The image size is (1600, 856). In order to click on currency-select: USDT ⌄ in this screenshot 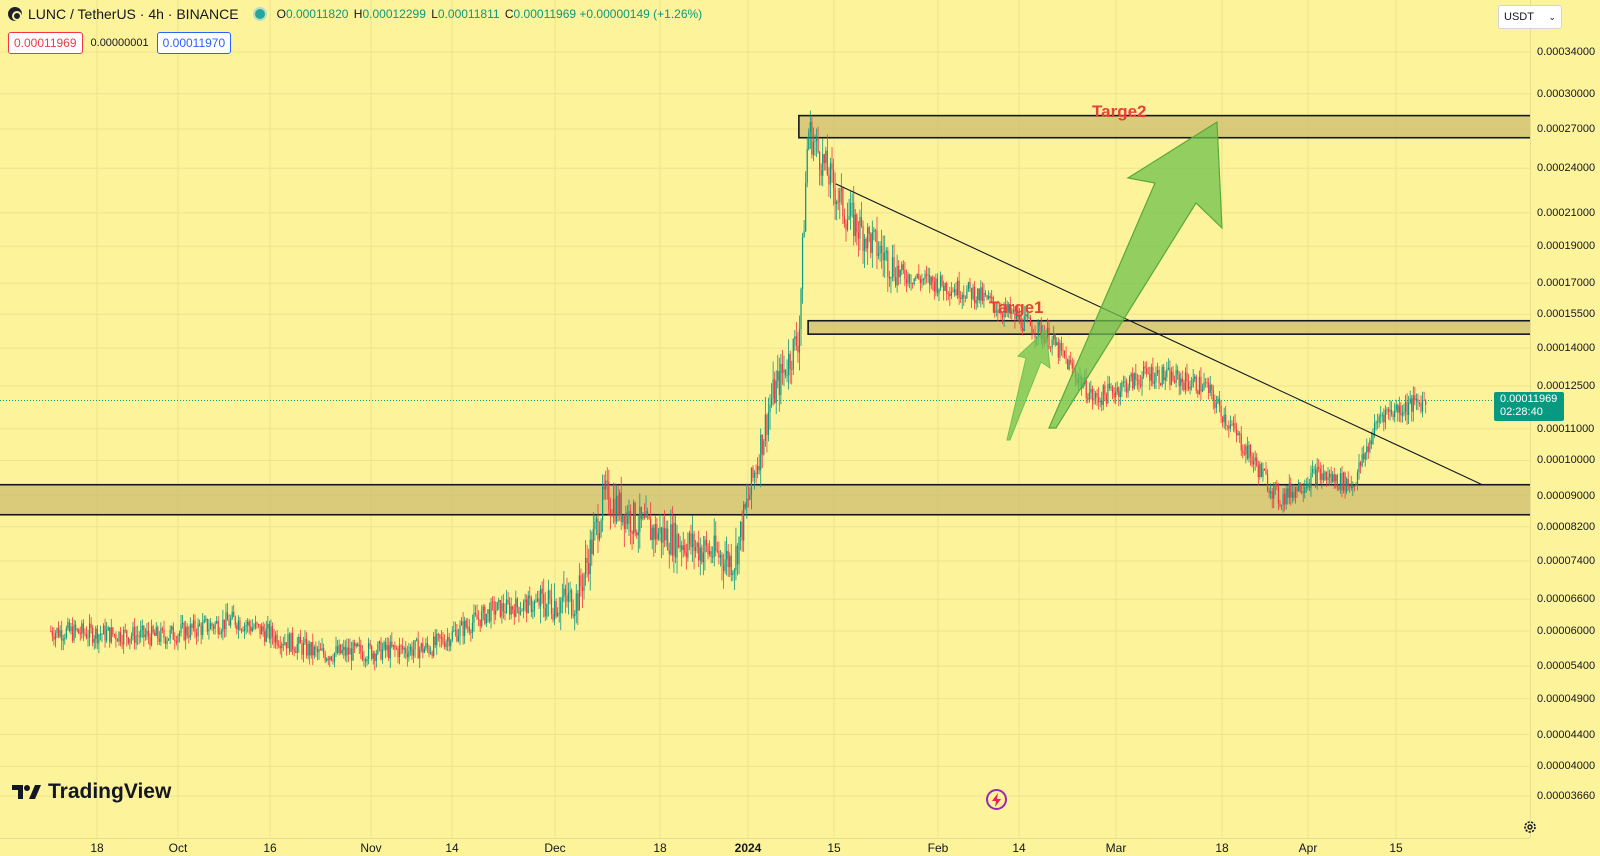, I will do `click(1530, 17)`.